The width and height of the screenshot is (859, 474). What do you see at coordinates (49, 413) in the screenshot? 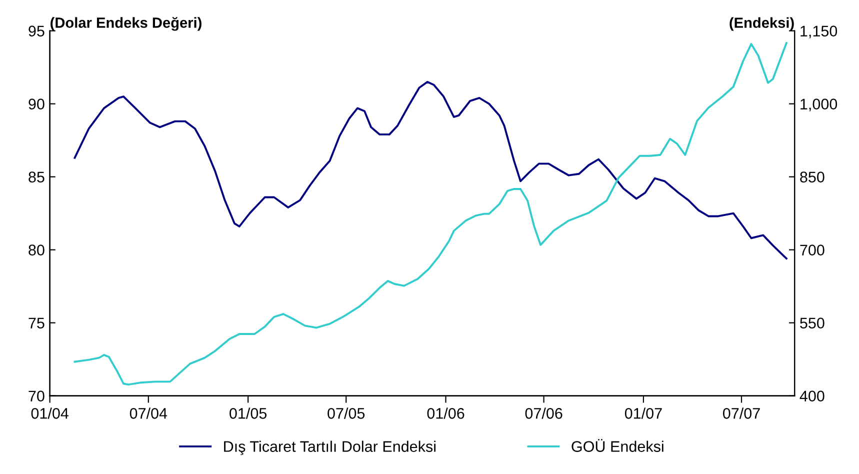
I see `x-tick-label: 01/04` at bounding box center [49, 413].